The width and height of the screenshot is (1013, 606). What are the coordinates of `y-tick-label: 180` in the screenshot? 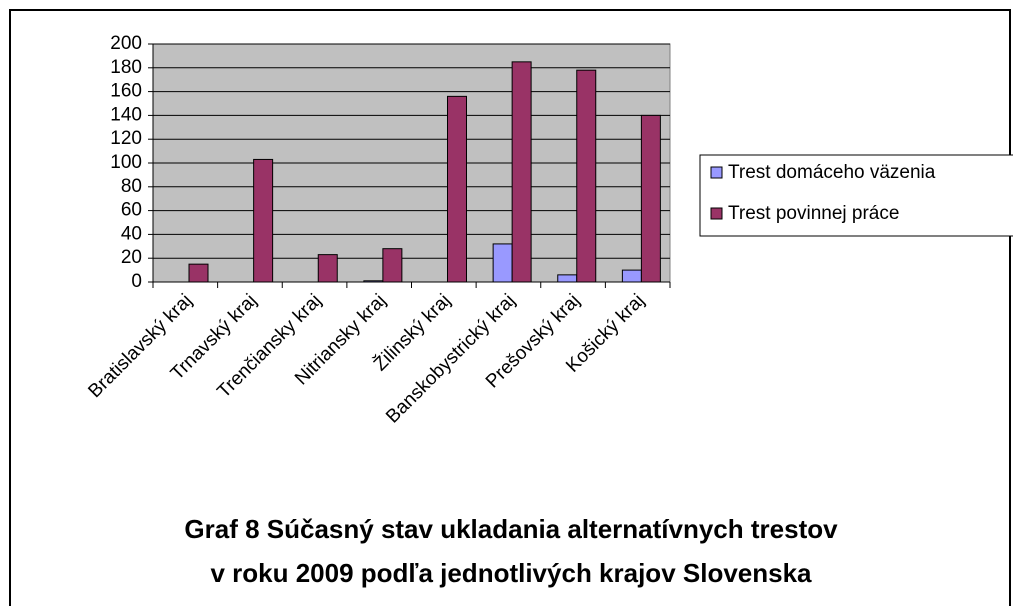 It's located at (126, 67).